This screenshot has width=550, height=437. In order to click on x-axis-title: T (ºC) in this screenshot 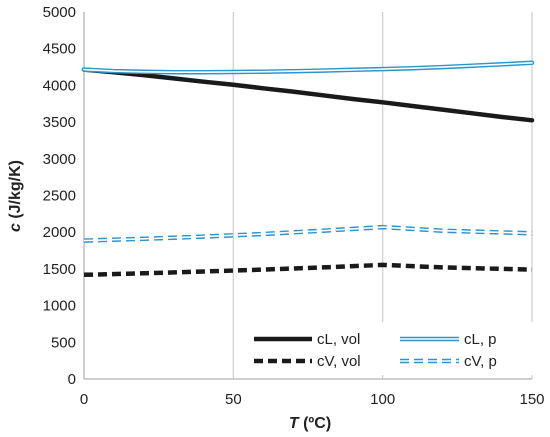, I will do `click(310, 423)`.